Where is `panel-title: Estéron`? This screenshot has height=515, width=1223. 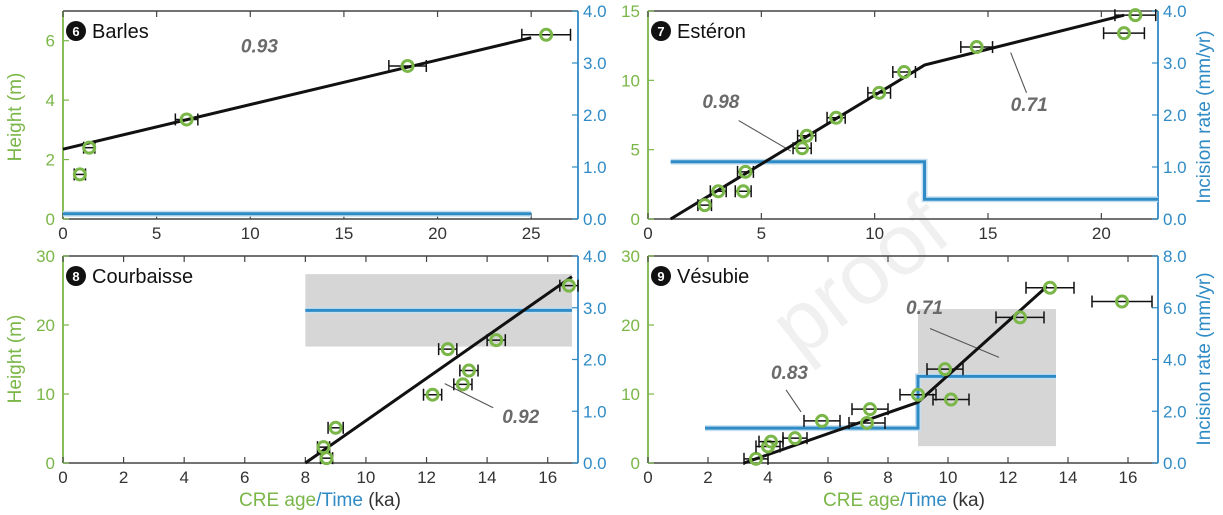
panel-title: Estéron is located at coordinates (711, 32).